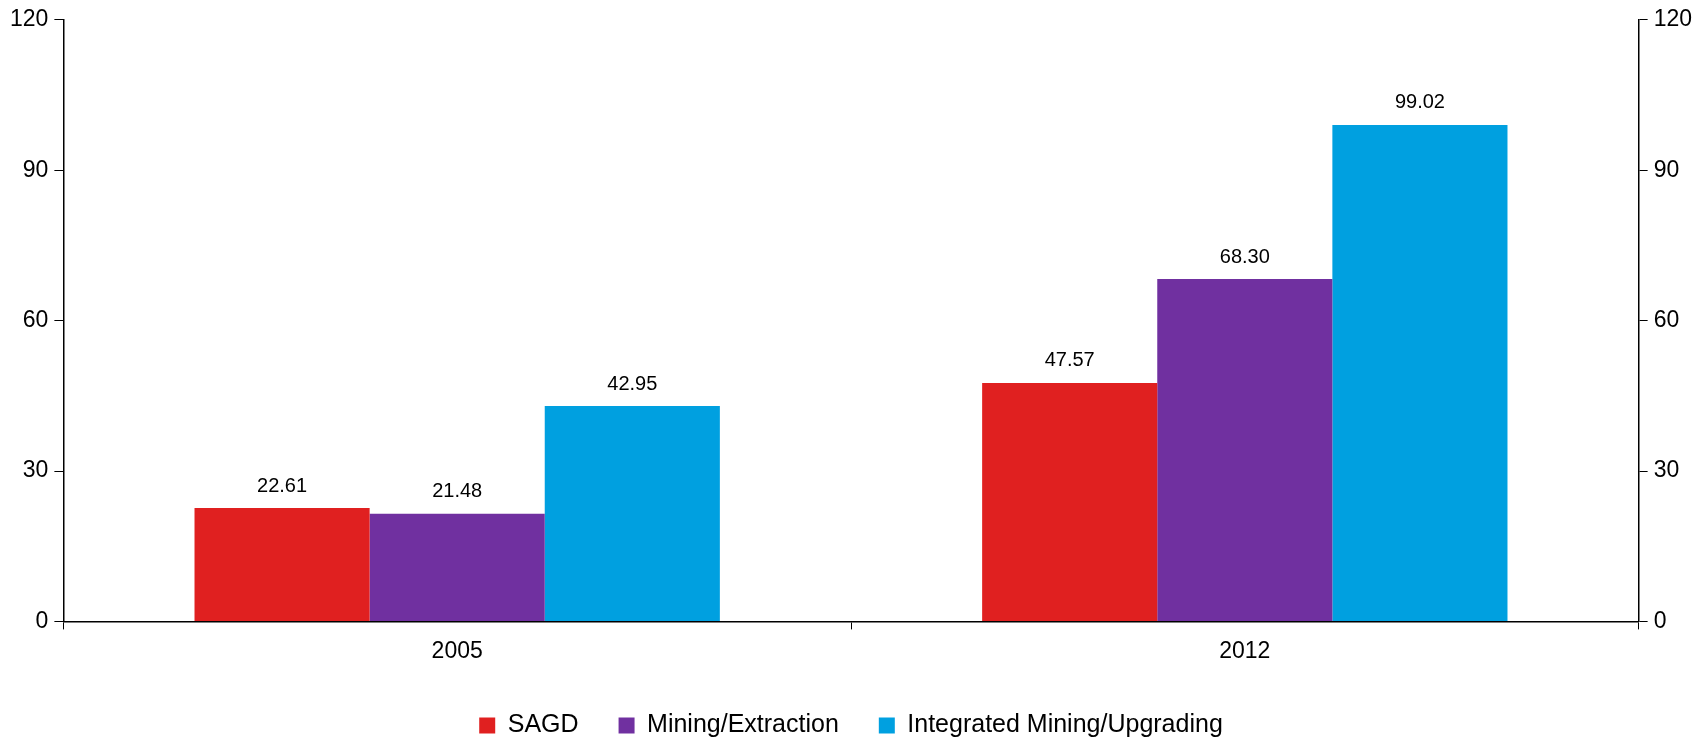  I want to click on data-label: 22.61, so click(282, 484).